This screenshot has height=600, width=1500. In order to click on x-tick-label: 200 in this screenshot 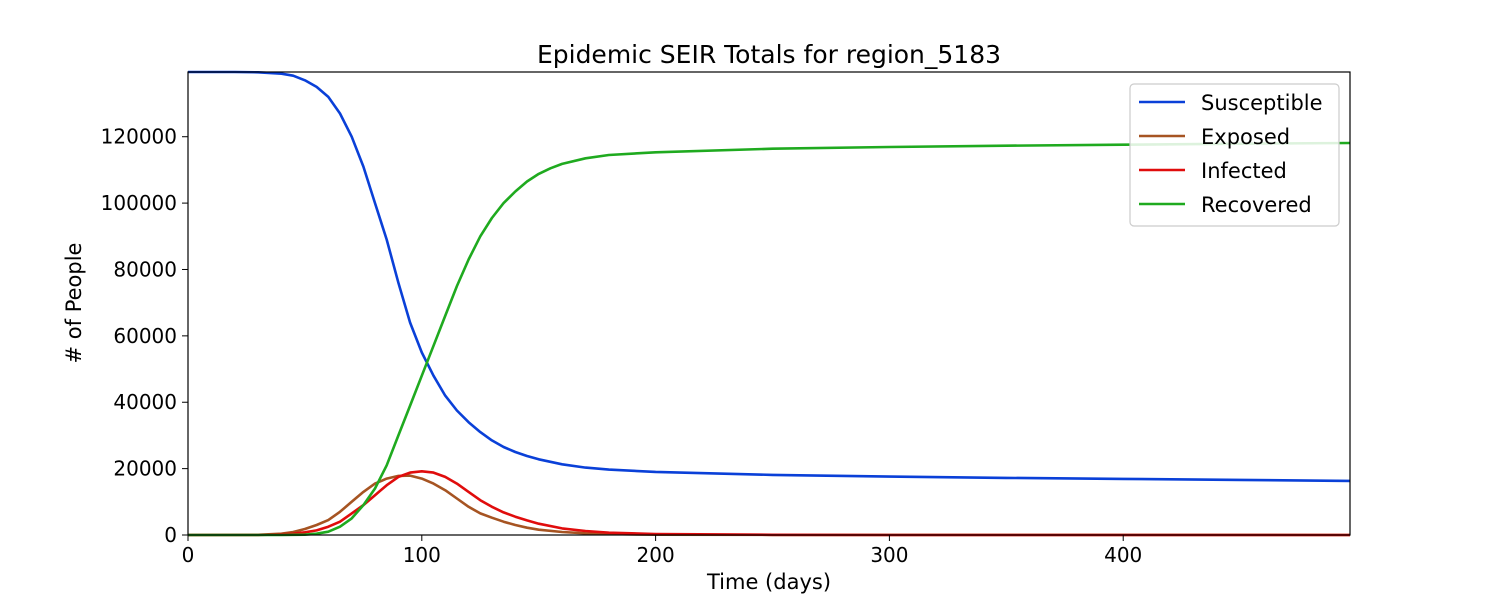, I will do `click(656, 555)`.